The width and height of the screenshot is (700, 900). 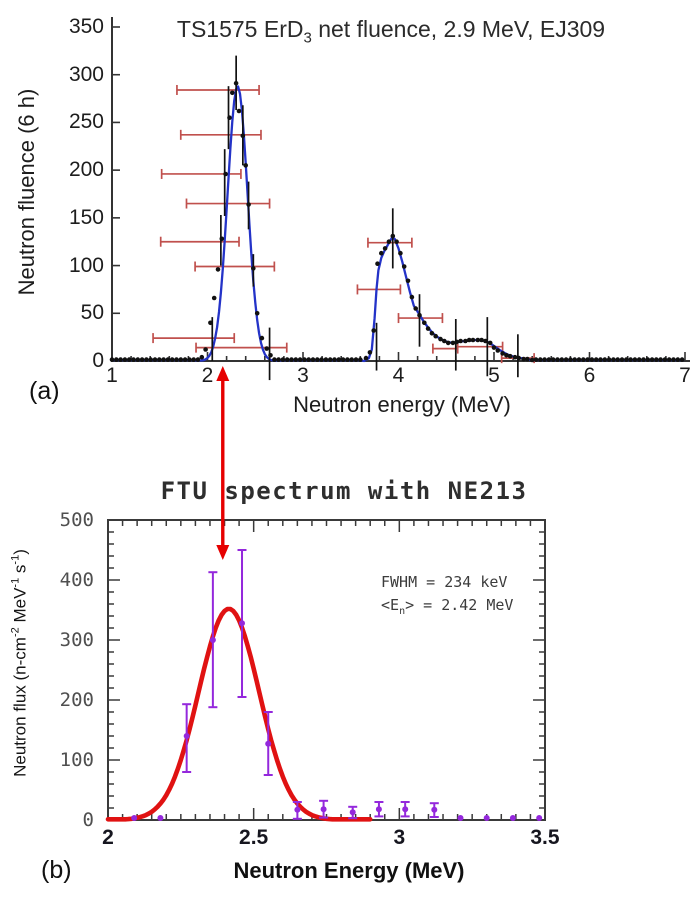 What do you see at coordinates (685, 375) in the screenshot?
I see `x-tick-label: 7` at bounding box center [685, 375].